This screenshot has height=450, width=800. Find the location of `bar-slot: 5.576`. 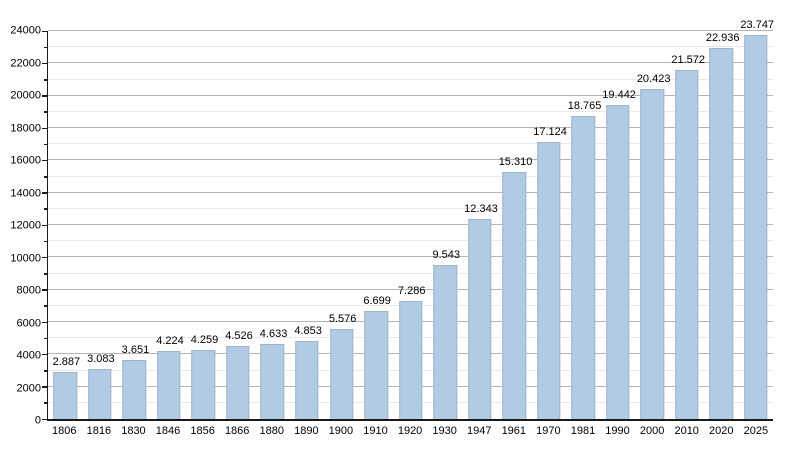

bar-slot: 5.576 is located at coordinates (341, 225).